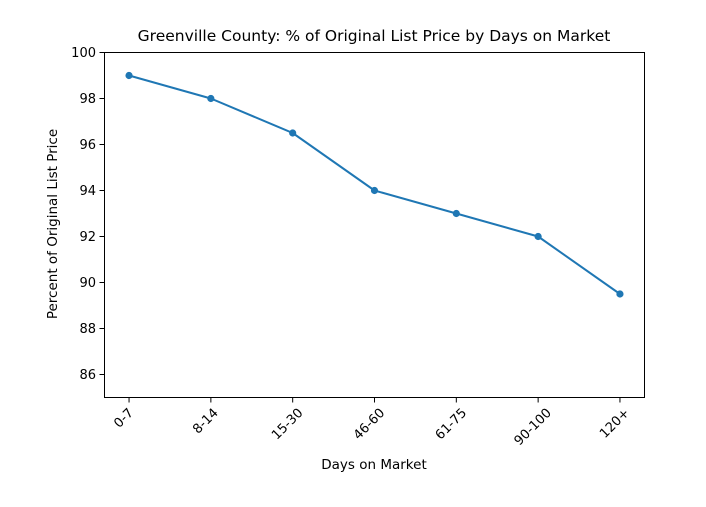 The image size is (706, 507). Describe the element at coordinates (87, 329) in the screenshot. I see `y-tick-label: 88` at that location.